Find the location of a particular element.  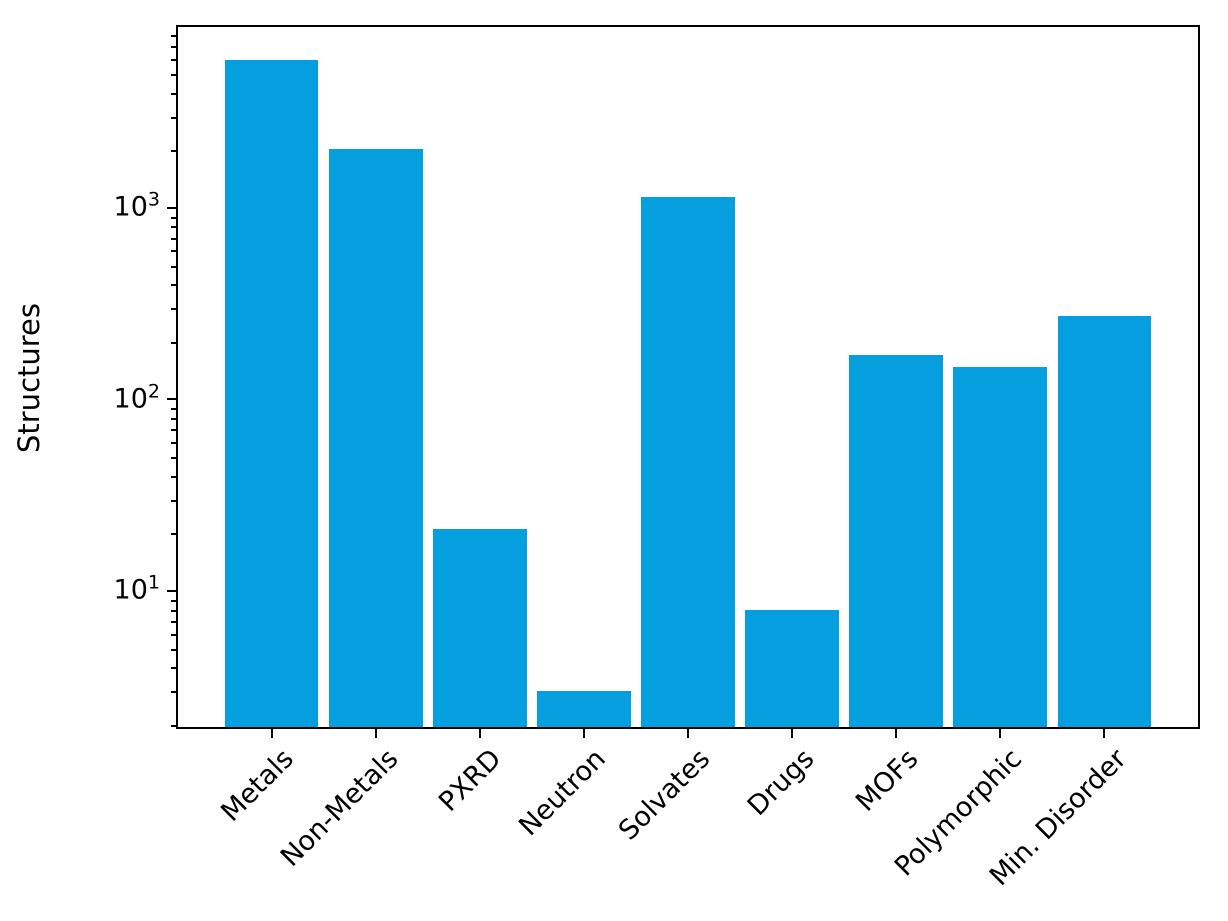

x-tick-label-neutron: Neutron is located at coordinates (563, 793).